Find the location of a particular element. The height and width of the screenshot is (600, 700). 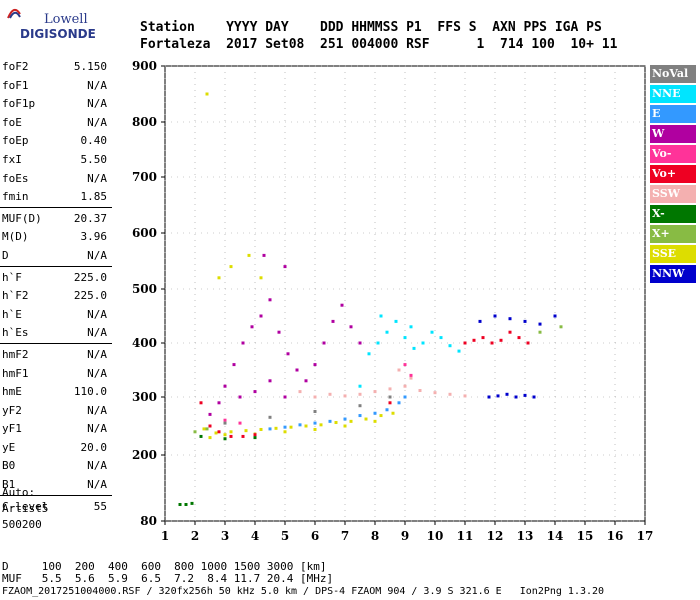

parameter-value: 1.85 is located at coordinates (94, 197).